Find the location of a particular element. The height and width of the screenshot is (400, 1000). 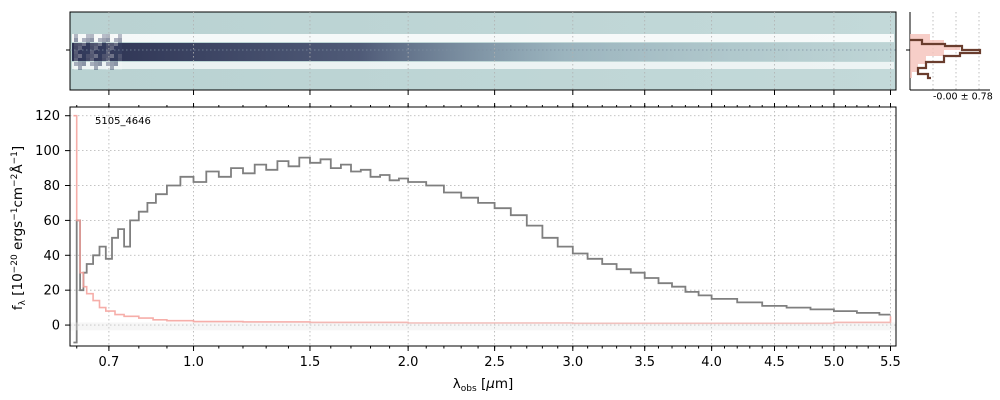

x-tick-label: 0.7 is located at coordinates (109, 362).